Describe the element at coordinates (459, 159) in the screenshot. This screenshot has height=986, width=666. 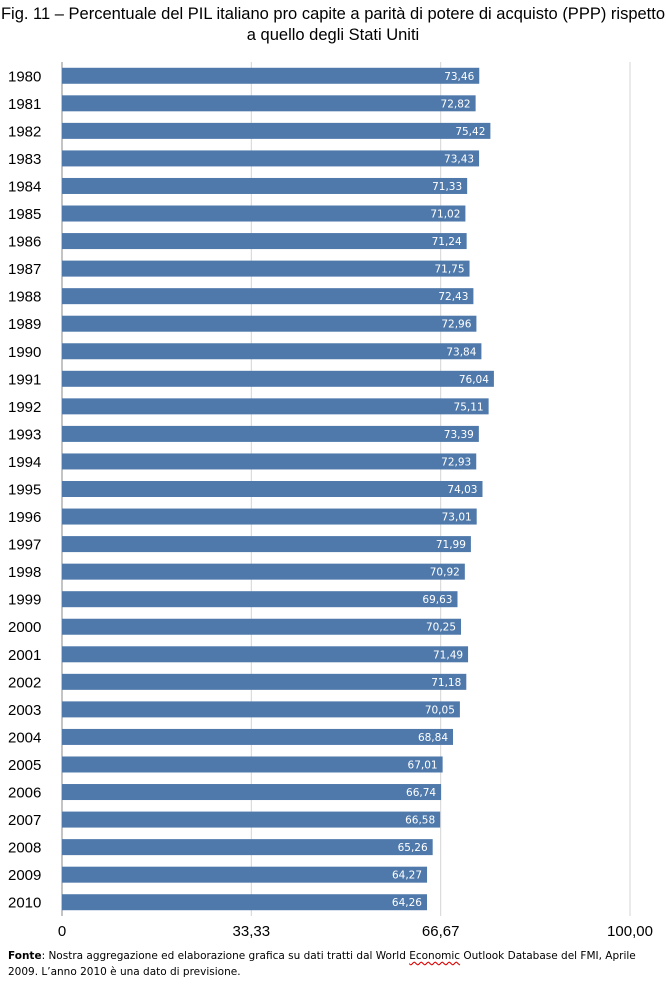
I see `value-label: 73,43` at that location.